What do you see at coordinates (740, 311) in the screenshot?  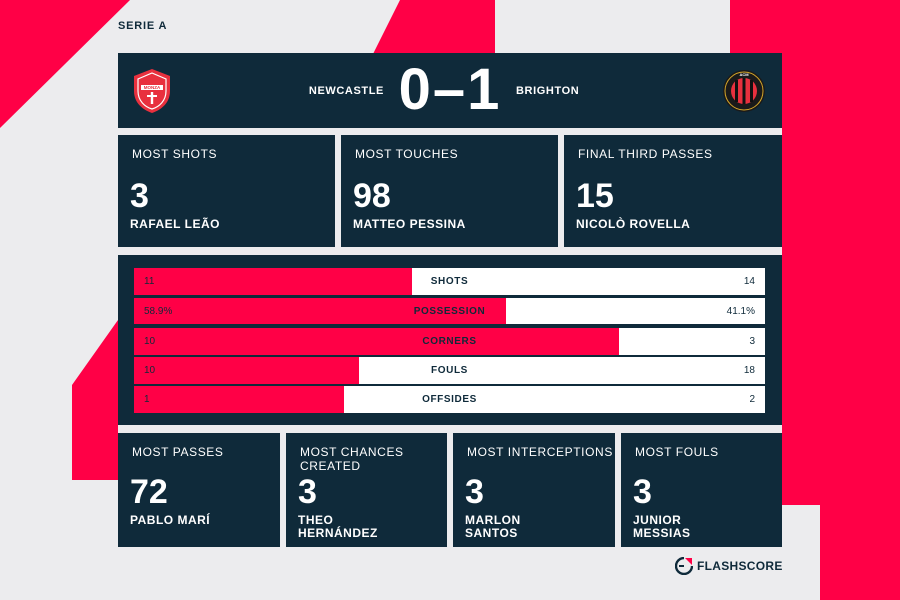 I see `comparison-right-value: 41.1%` at bounding box center [740, 311].